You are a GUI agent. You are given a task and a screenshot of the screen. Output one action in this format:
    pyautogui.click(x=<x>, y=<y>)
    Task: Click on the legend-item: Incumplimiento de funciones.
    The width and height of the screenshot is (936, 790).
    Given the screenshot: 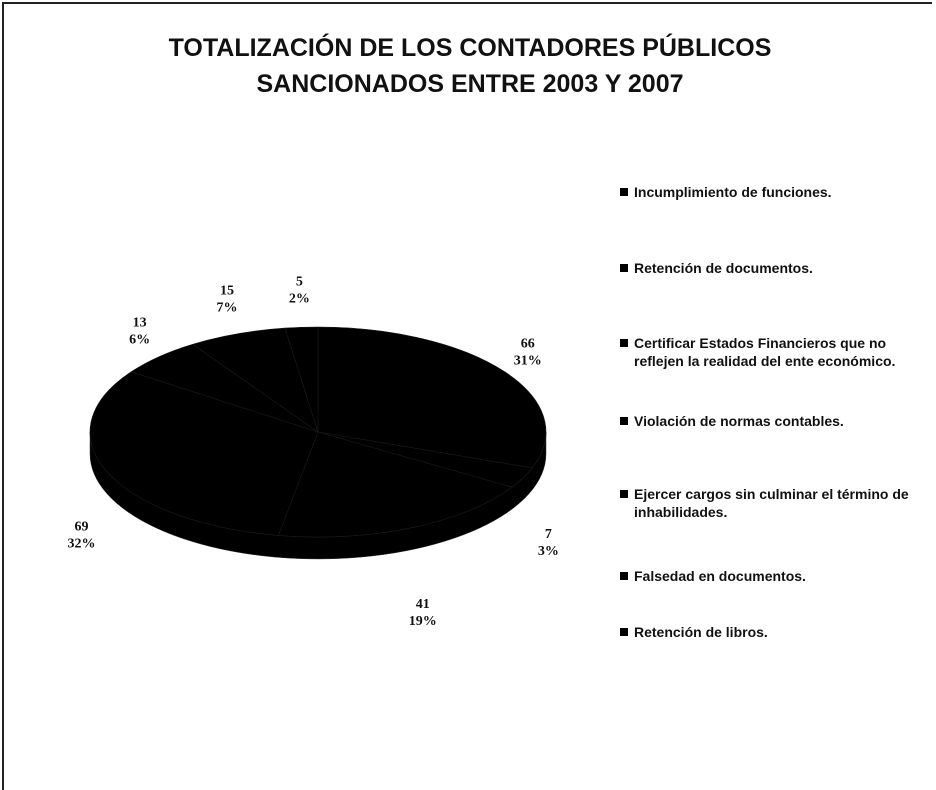 What is the action you would take?
    pyautogui.click(x=770, y=192)
    